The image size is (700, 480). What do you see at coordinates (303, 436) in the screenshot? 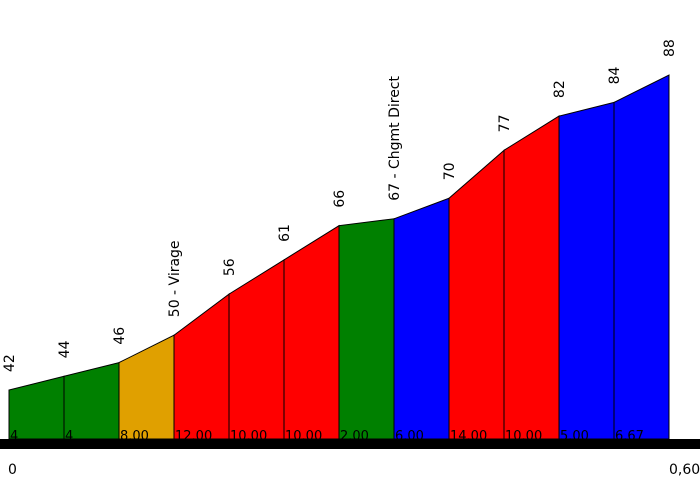
I see `grade-label-6: 10.00` at bounding box center [303, 436].